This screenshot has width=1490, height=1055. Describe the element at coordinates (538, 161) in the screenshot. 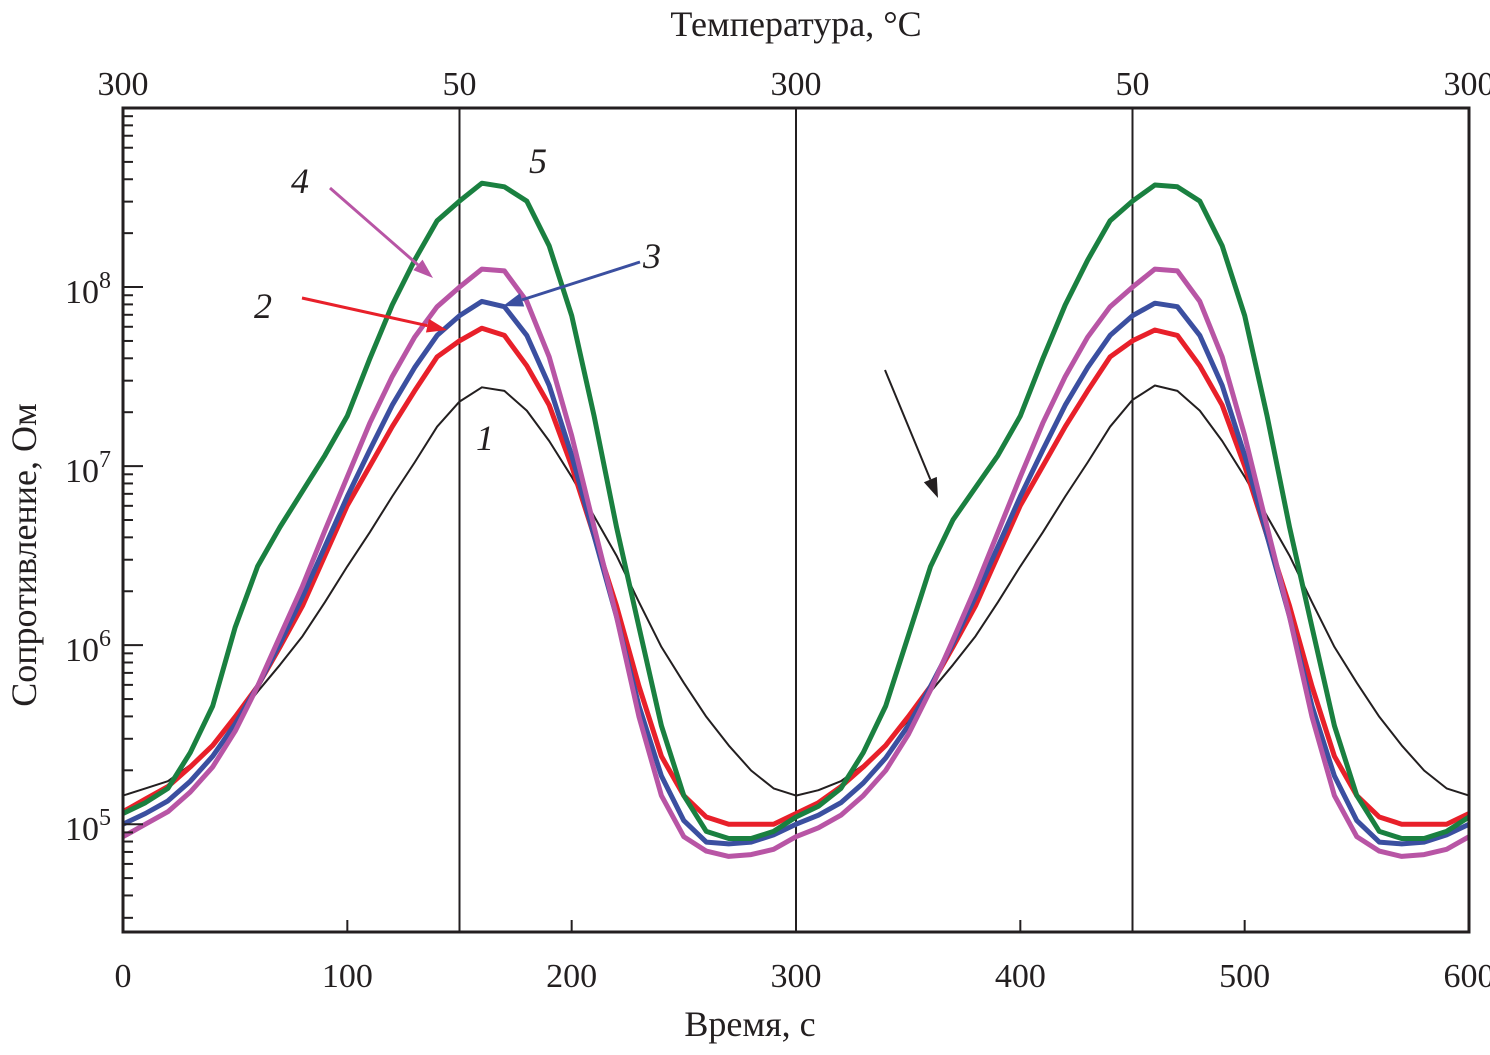

I see `curve-label-5: 5` at that location.